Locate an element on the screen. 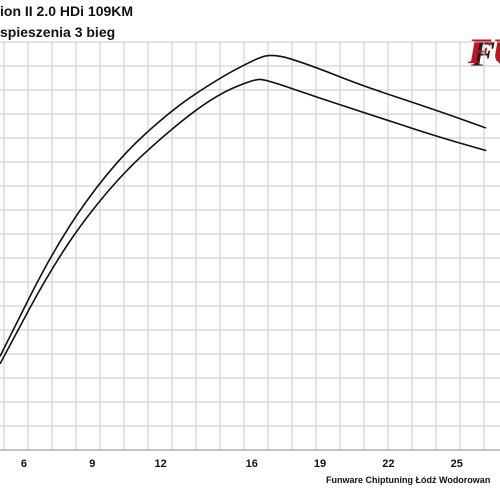 The width and height of the screenshot is (500, 500). footer-credit: Funware Chiptuning Łódź Wodorowan is located at coordinates (408, 480).